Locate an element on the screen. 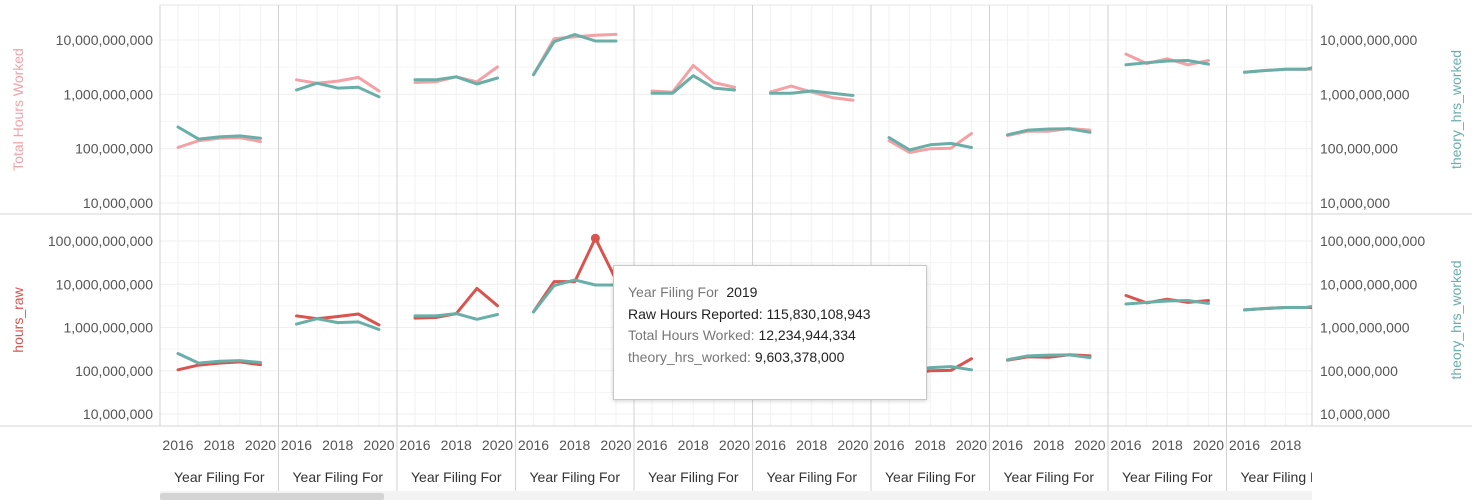  right-tick-label: 100,000,000,000 is located at coordinates (1372, 241).